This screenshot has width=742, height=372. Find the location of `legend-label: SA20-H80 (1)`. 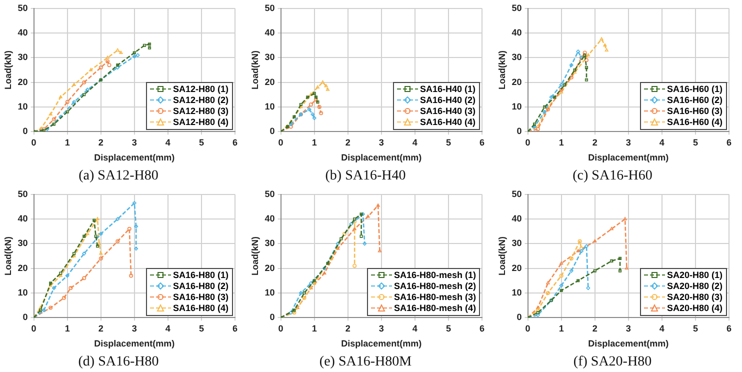

legend-label: SA20-H80 (1) is located at coordinates (695, 275).